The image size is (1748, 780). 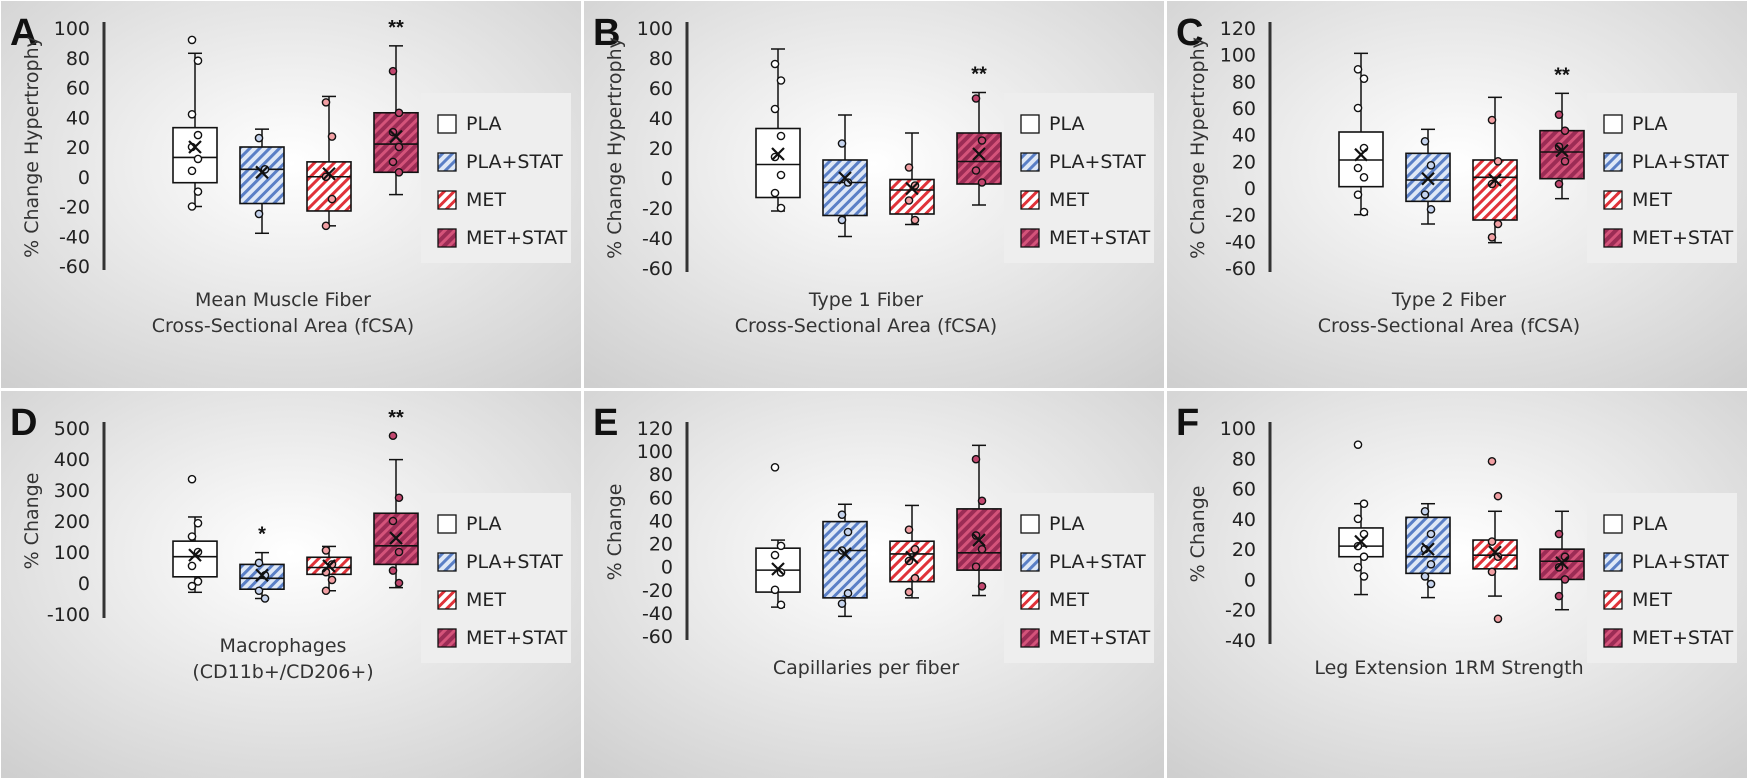 I want to click on y-tick-label: 300, so click(x=72, y=491).